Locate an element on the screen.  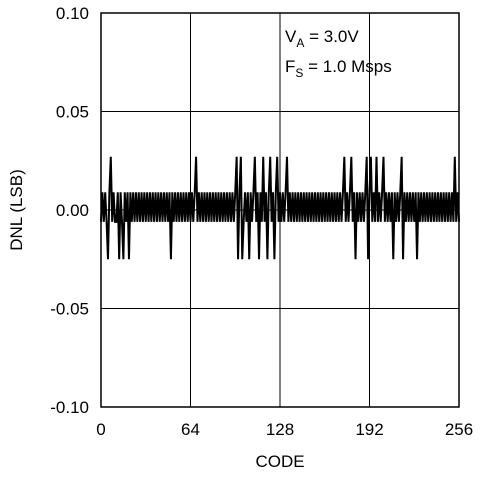
x-tick-label: 64 is located at coordinates (190, 429).